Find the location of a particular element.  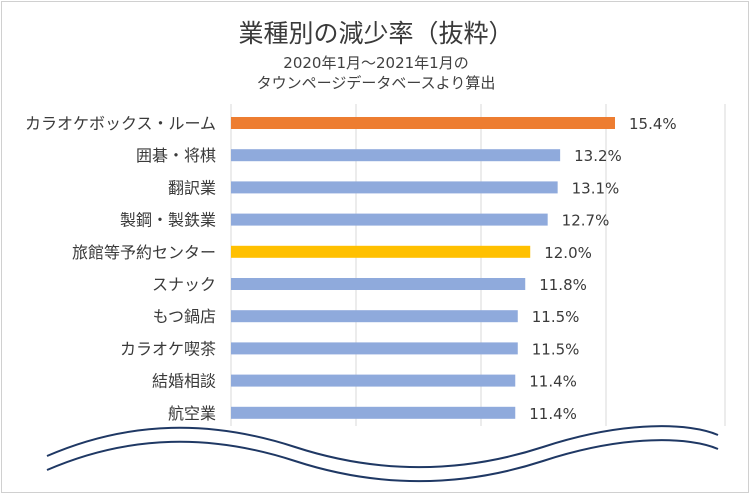

category-label: 製鋼・製鉄業 is located at coordinates (168, 220).